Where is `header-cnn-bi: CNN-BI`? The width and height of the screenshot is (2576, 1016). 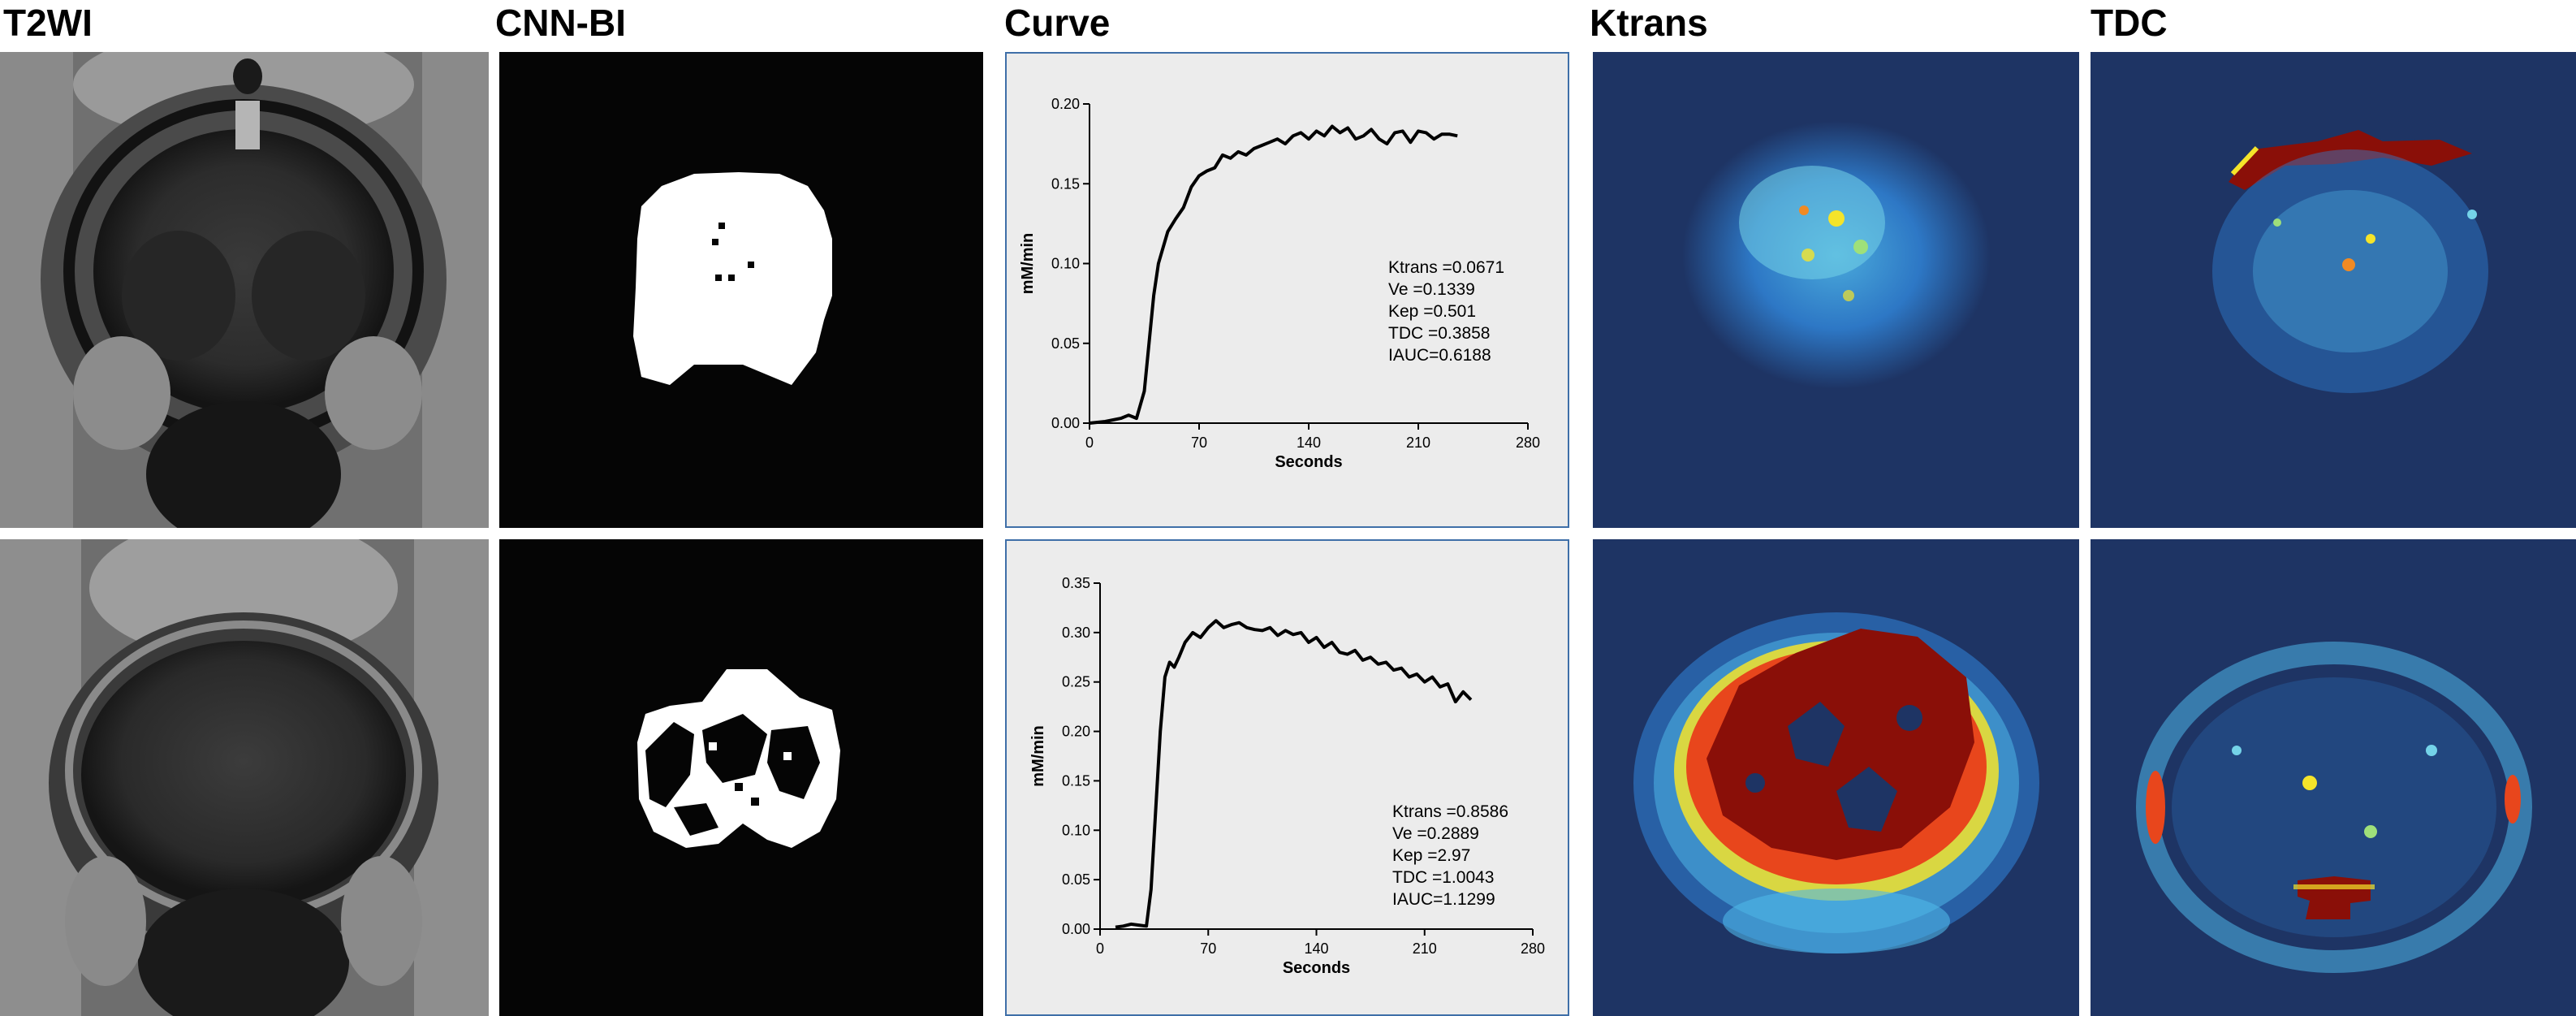 header-cnn-bi: CNN-BI is located at coordinates (560, 23).